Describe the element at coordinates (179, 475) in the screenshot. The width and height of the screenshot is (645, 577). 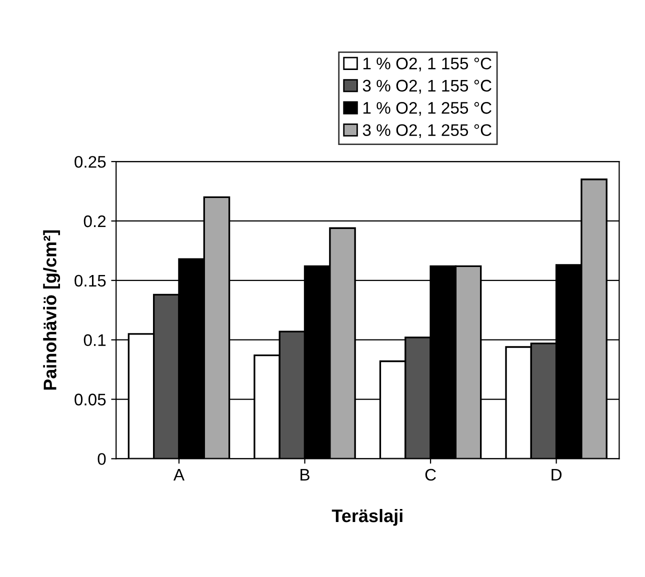
I see `x-tick-label: A` at that location.